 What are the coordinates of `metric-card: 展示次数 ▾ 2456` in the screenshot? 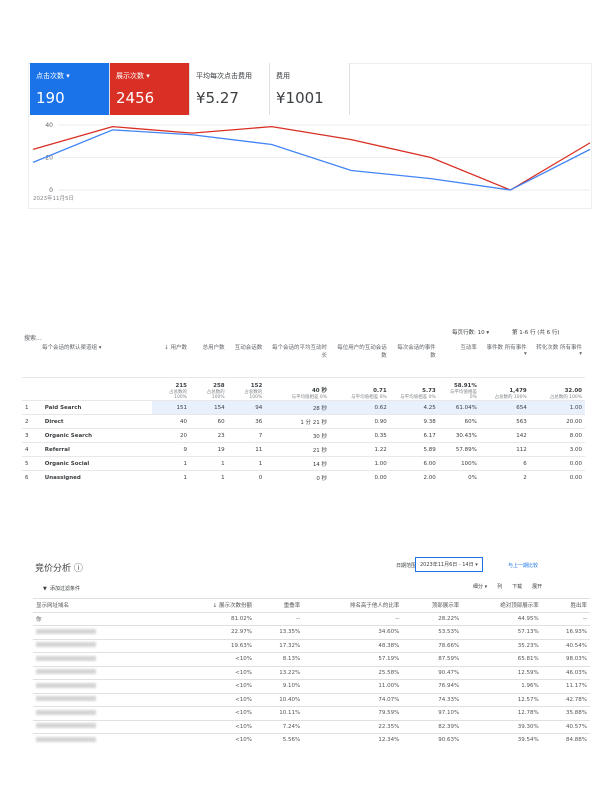 It's located at (150, 89).